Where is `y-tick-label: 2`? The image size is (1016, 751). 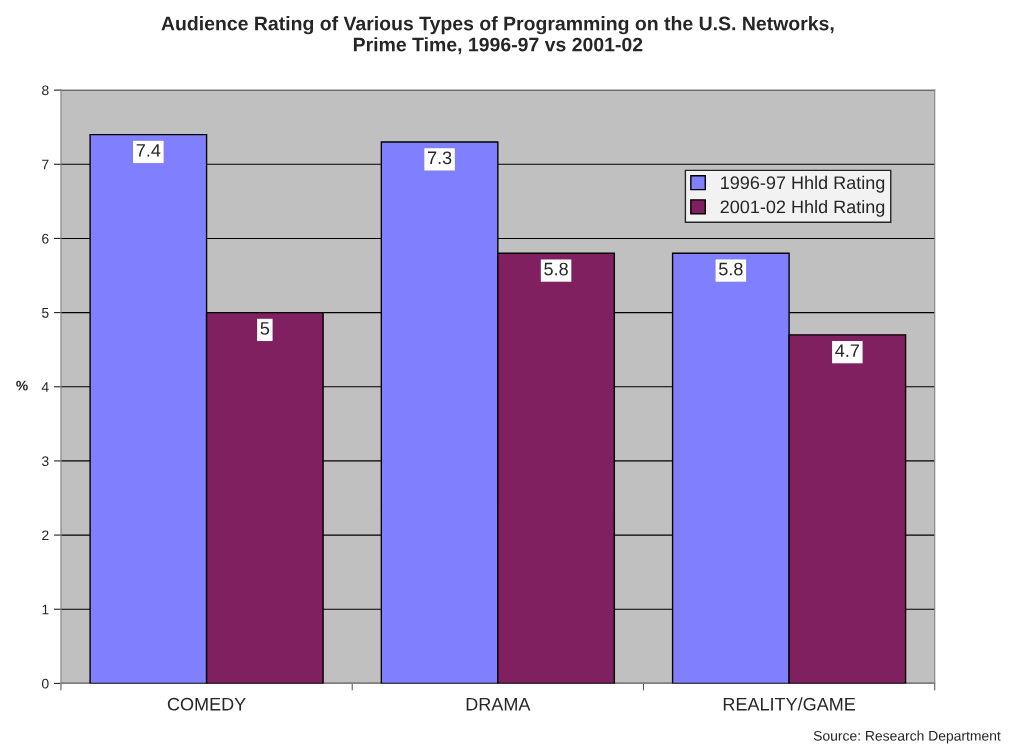
y-tick-label: 2 is located at coordinates (45, 535).